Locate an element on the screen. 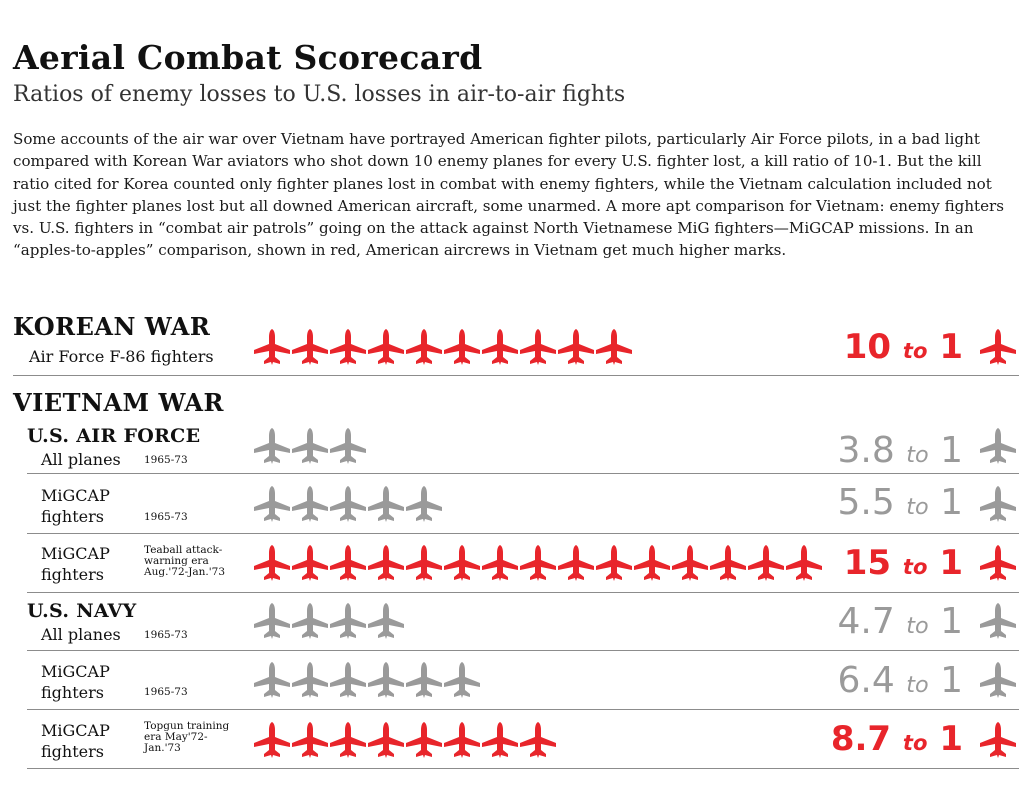 This screenshot has width=1031, height=798. row-period-navy-topgun: Topgun training era May'72-Jan.'73 is located at coordinates (187, 737).